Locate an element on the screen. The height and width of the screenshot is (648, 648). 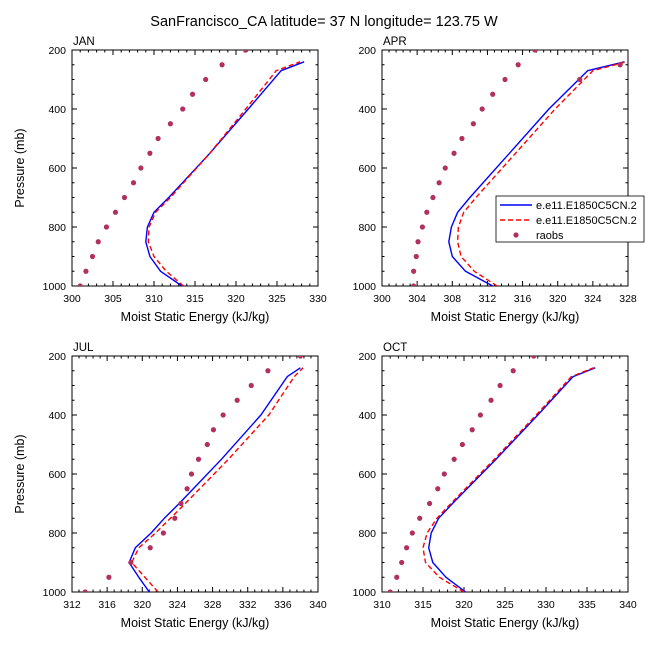
x-tick-label: 315 is located at coordinates (195, 299).